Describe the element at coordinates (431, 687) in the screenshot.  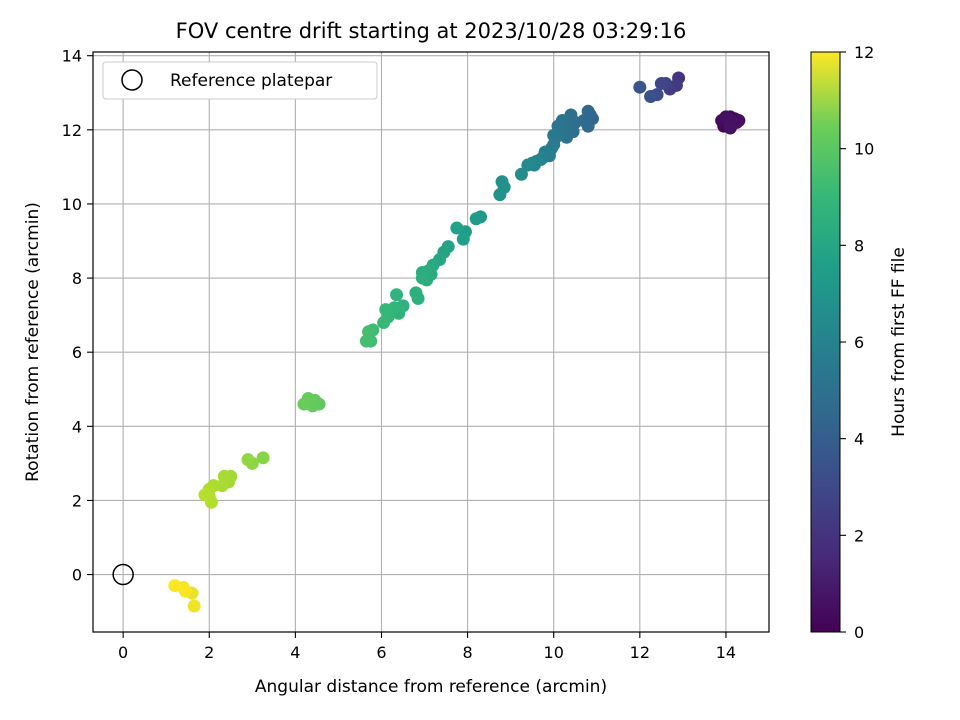
I see `x-axis-label: Angular distance from reference (arcmin)` at that location.